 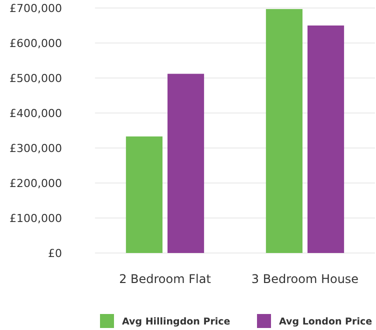 I want to click on y-tick-label: £300,000, so click(x=36, y=148).